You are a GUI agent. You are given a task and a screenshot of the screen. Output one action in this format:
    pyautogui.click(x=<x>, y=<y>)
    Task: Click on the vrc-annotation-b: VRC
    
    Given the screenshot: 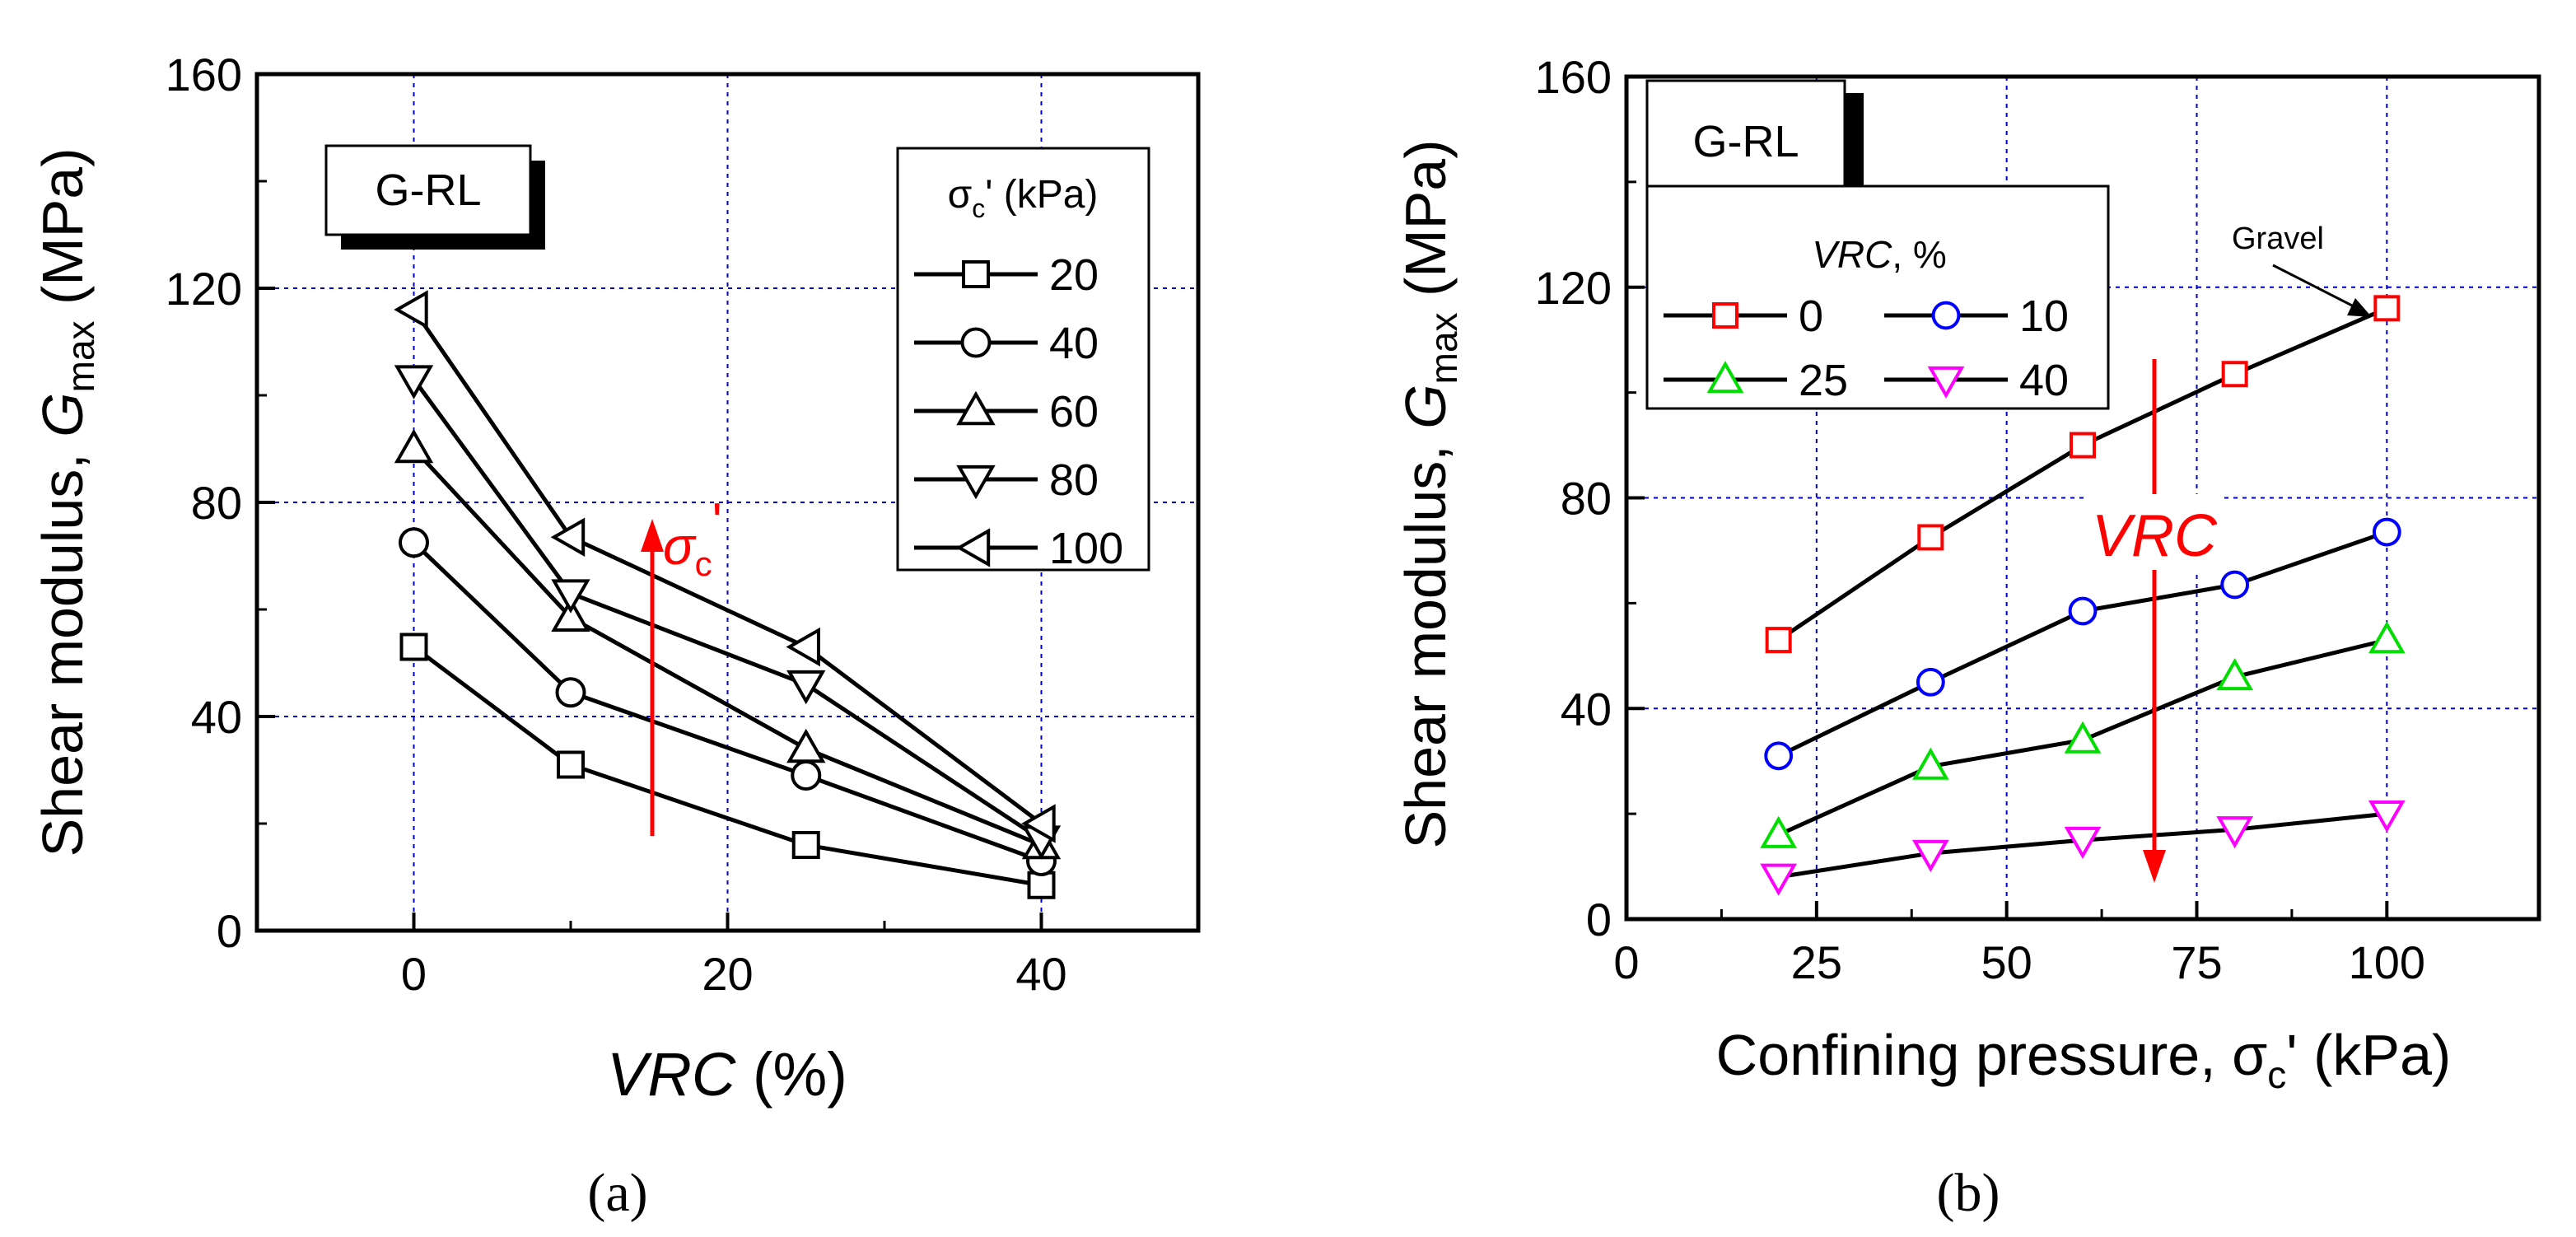 What is the action you would take?
    pyautogui.click(x=2155, y=536)
    